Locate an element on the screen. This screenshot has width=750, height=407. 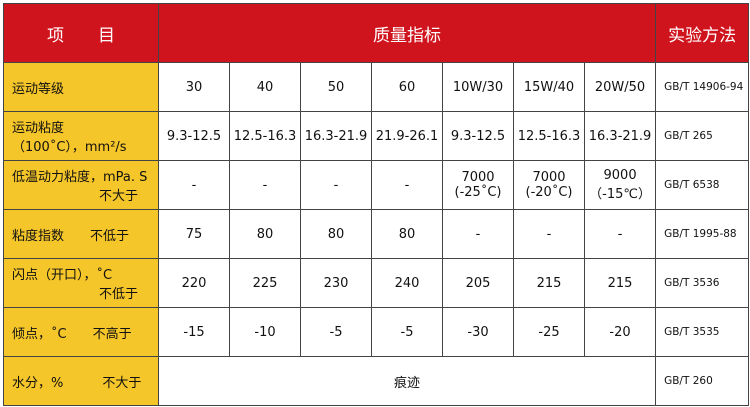
row-label: 低温动力粘度，mPa. S 不大于 is located at coordinates (81, 185).